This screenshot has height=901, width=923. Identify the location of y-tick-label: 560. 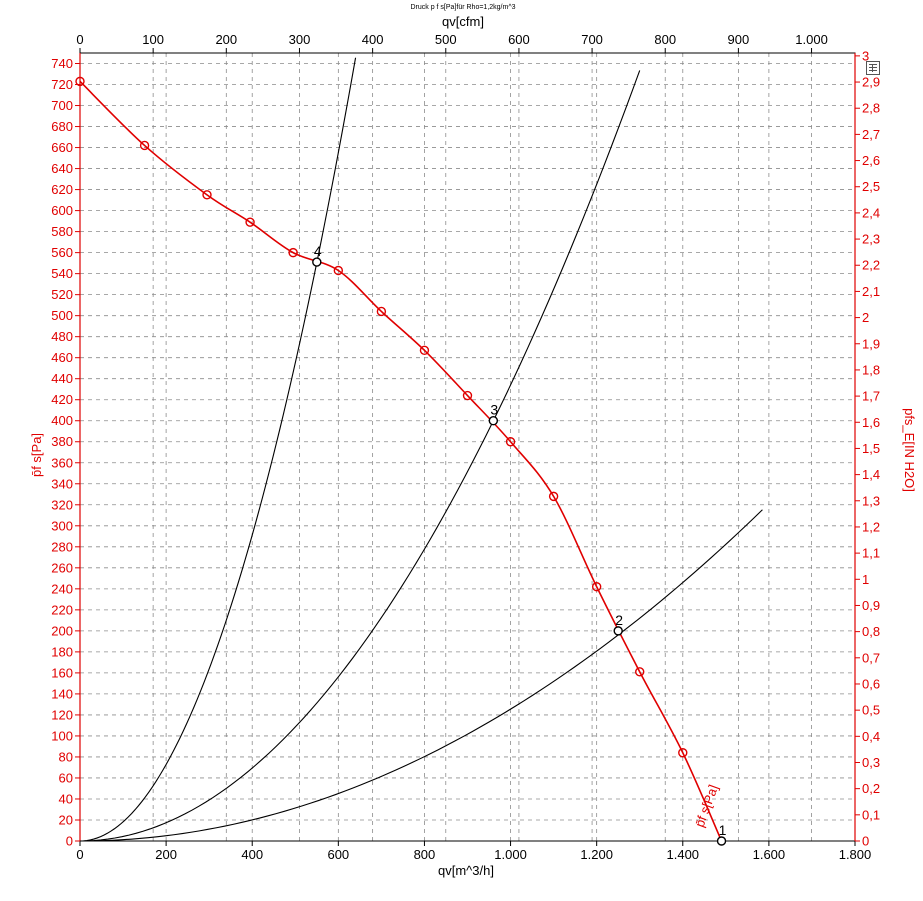
(62, 252).